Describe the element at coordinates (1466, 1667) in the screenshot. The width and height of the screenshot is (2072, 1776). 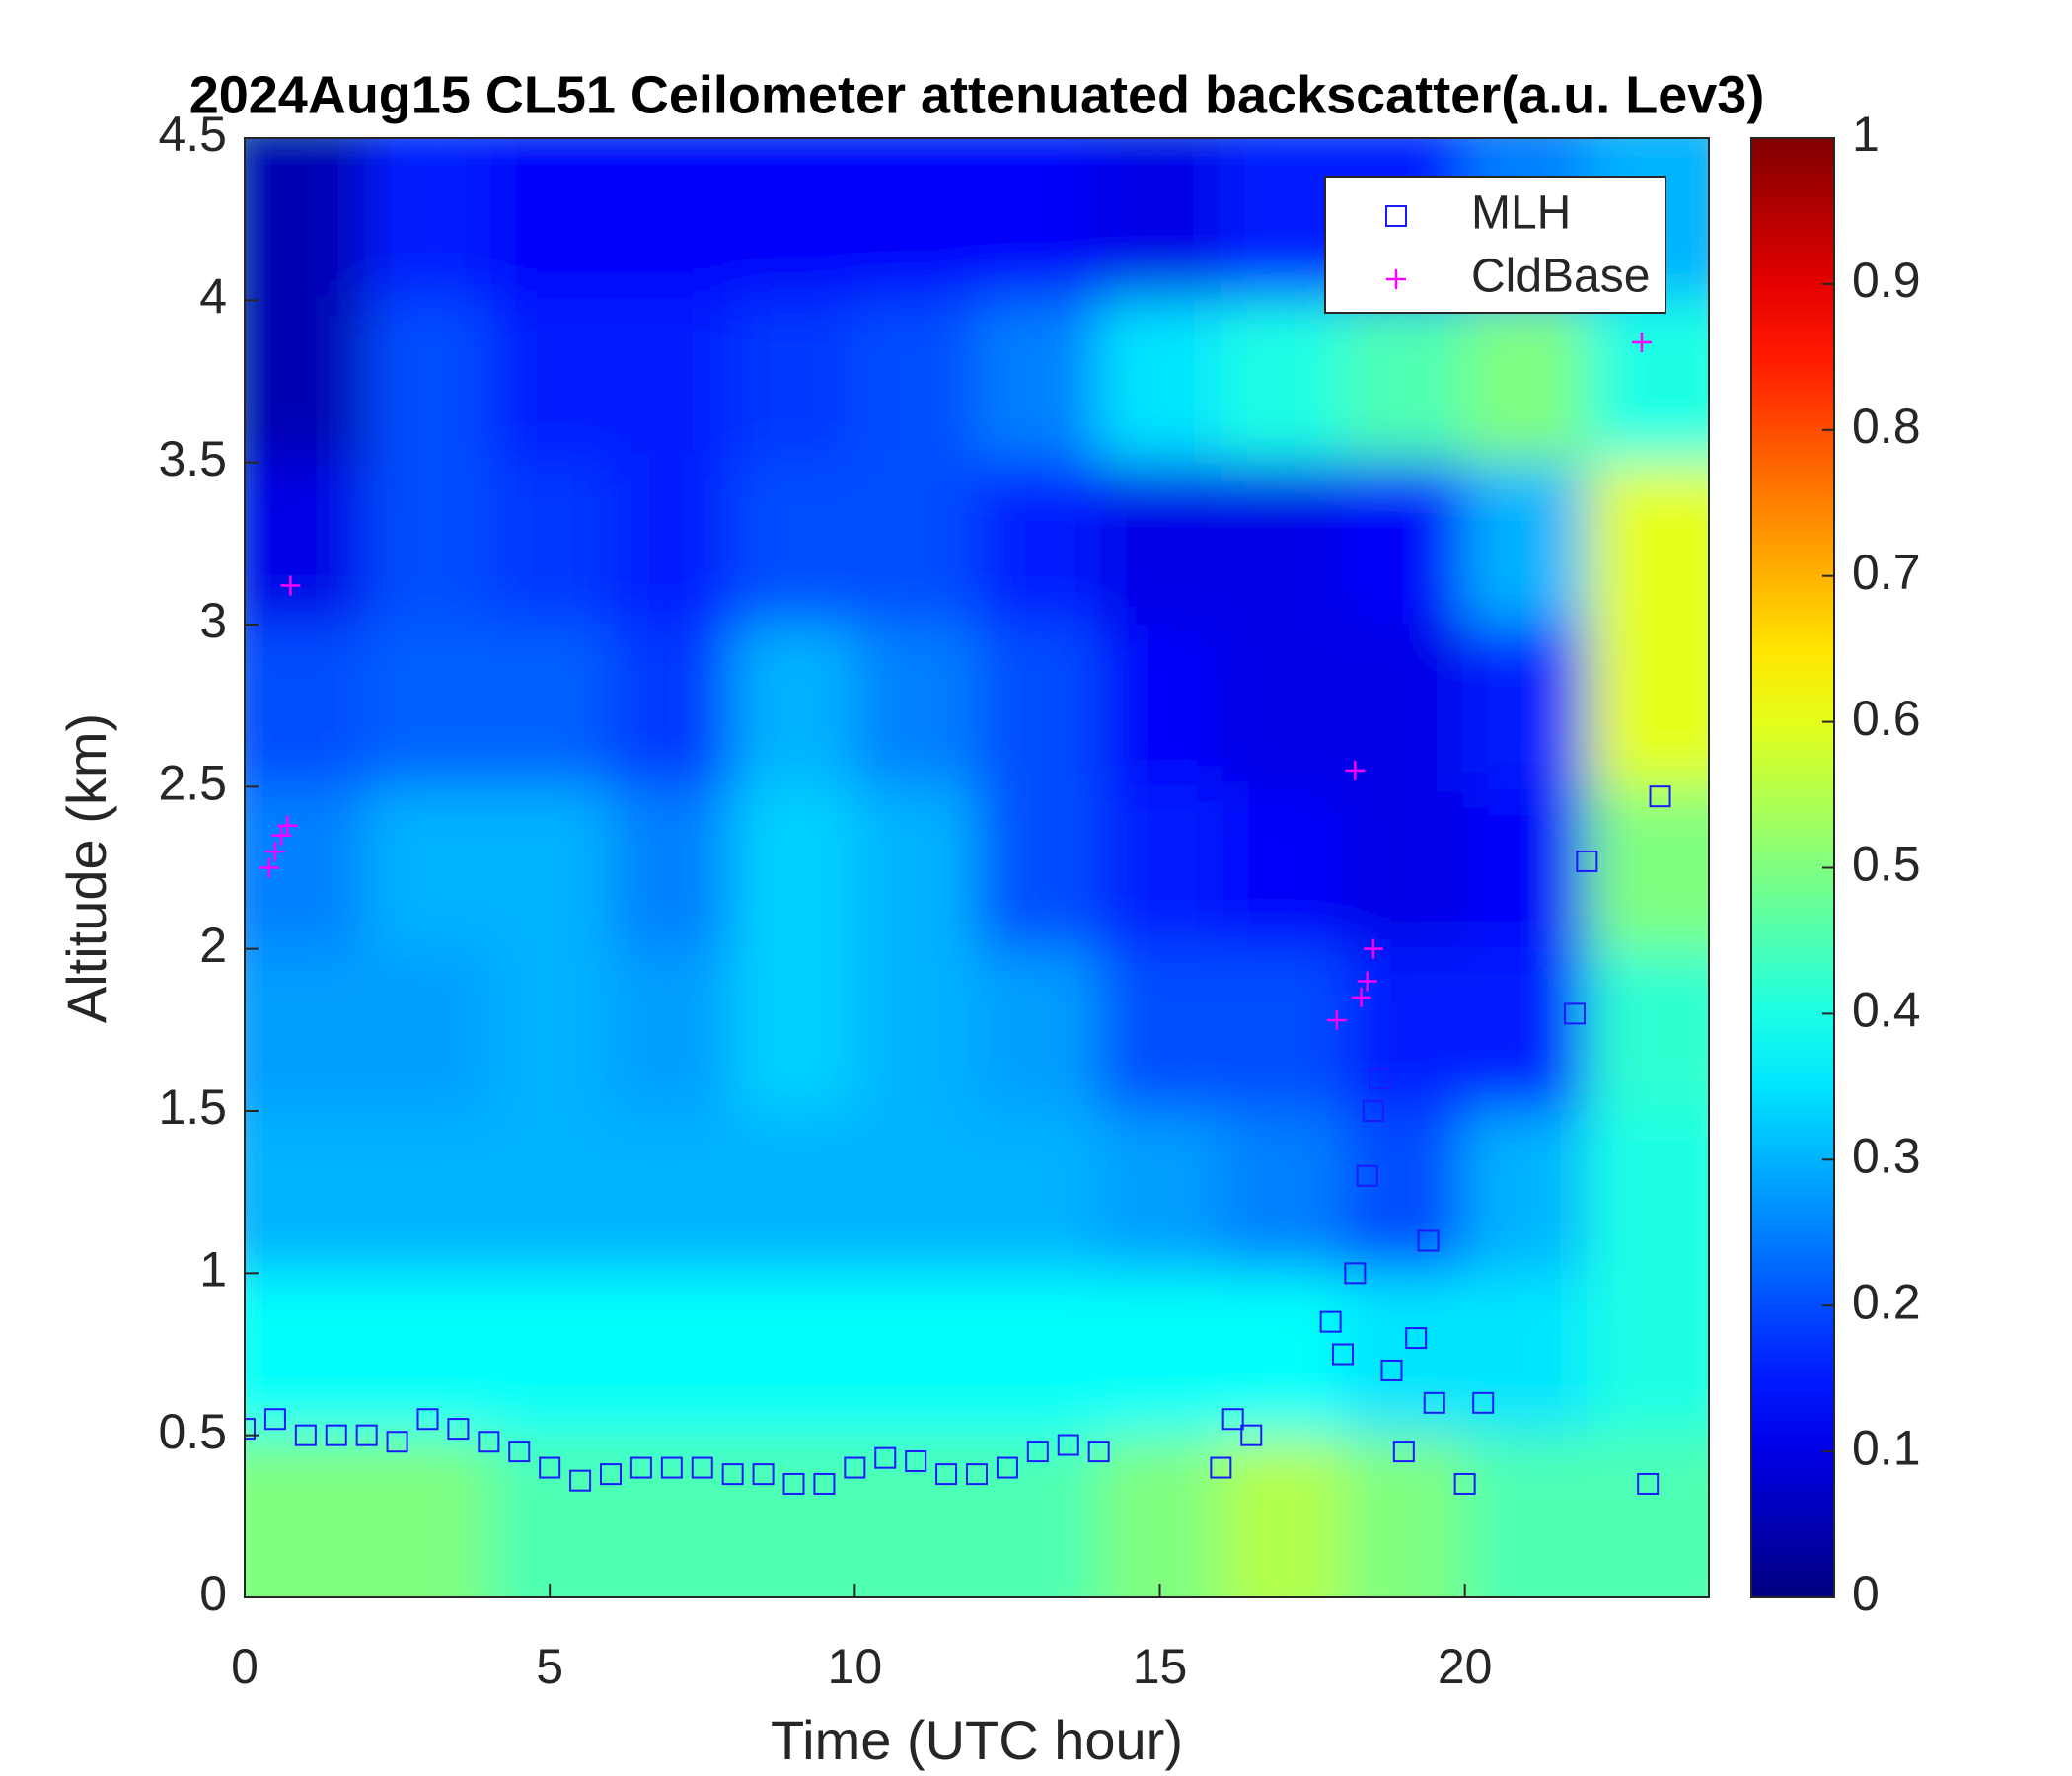
I see `x-tick-label: 20` at that location.